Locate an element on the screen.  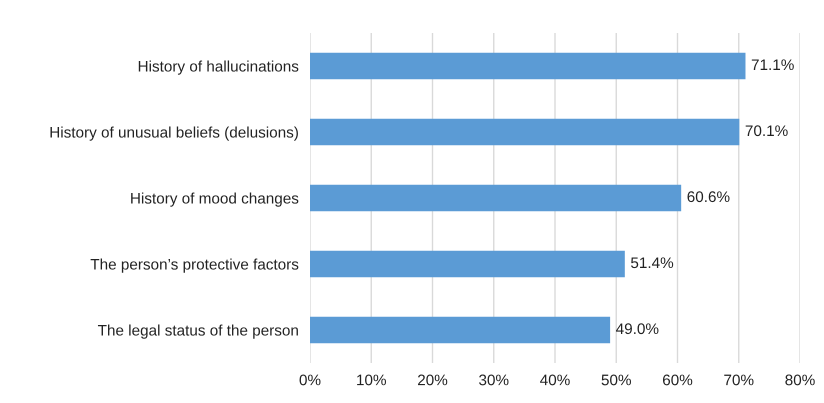
y-tick-label: The person’s protective factors is located at coordinates (194, 265).